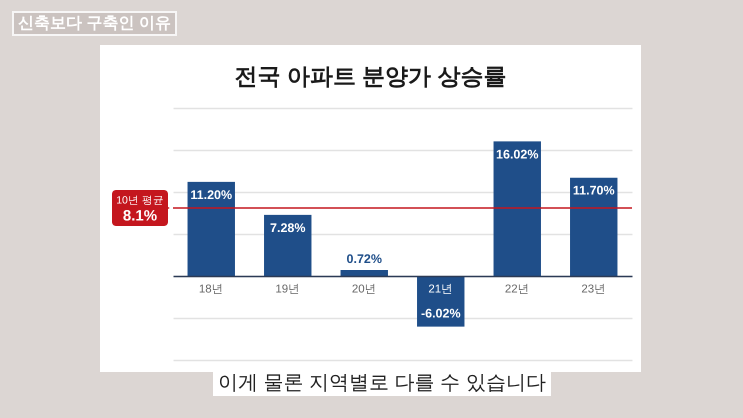 This screenshot has height=418, width=743. Describe the element at coordinates (140, 209) in the screenshot. I see `ref-line-label: 10년 평균 8.1%` at that location.